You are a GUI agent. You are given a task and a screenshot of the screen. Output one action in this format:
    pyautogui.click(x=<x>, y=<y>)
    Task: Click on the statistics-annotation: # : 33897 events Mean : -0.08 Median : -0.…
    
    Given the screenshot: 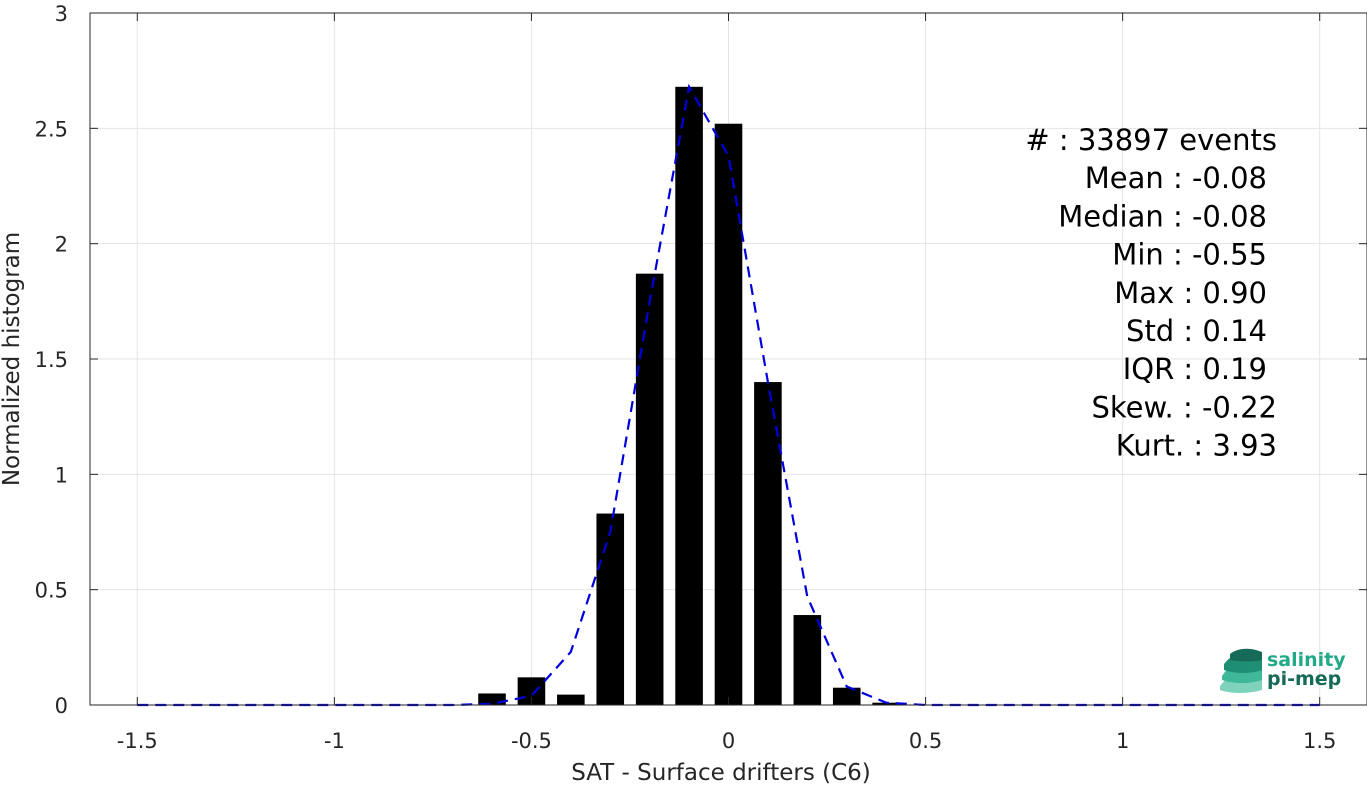 What is the action you would take?
    pyautogui.click(x=1151, y=293)
    